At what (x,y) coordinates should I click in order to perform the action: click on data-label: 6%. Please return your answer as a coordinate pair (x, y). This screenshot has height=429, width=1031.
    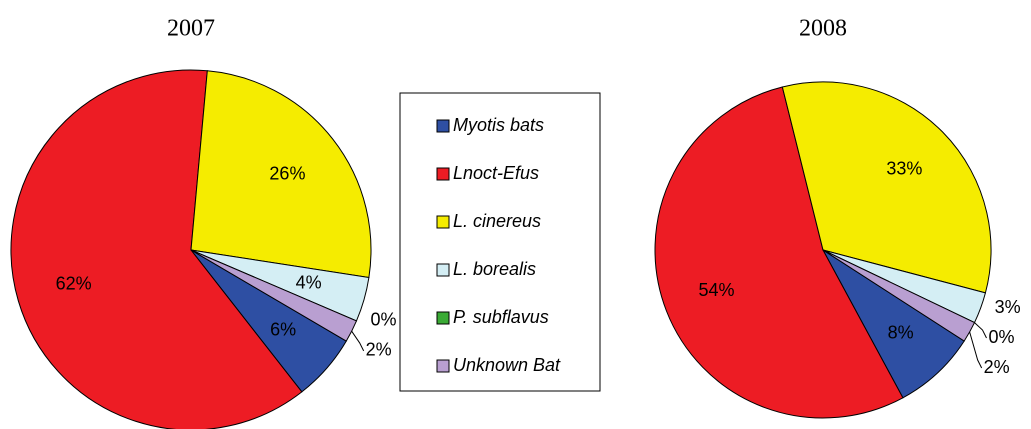
    Looking at the image, I should click on (283, 329).